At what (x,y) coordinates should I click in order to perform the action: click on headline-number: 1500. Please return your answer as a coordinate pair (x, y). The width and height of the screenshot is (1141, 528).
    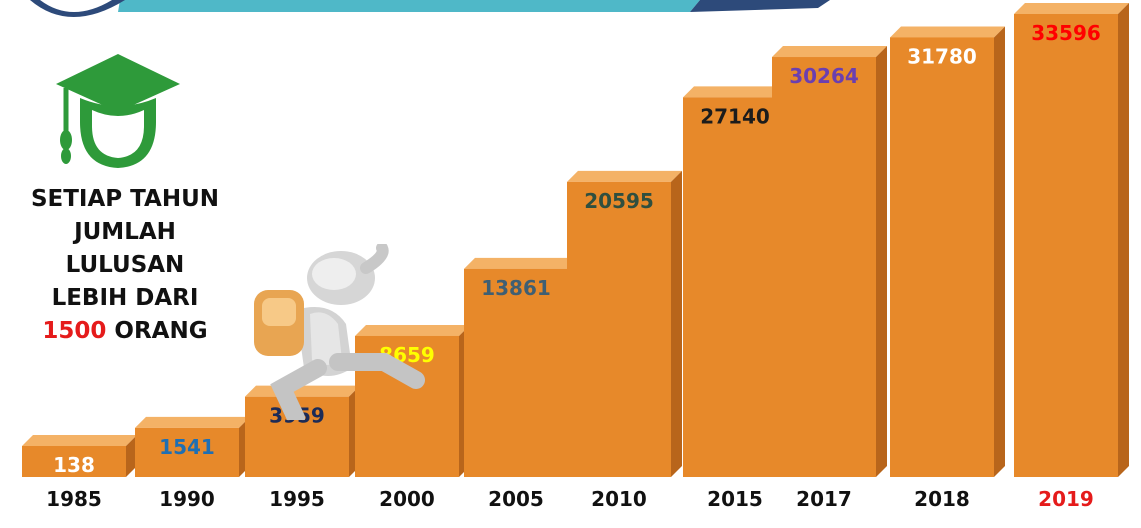
    Looking at the image, I should click on (74, 331).